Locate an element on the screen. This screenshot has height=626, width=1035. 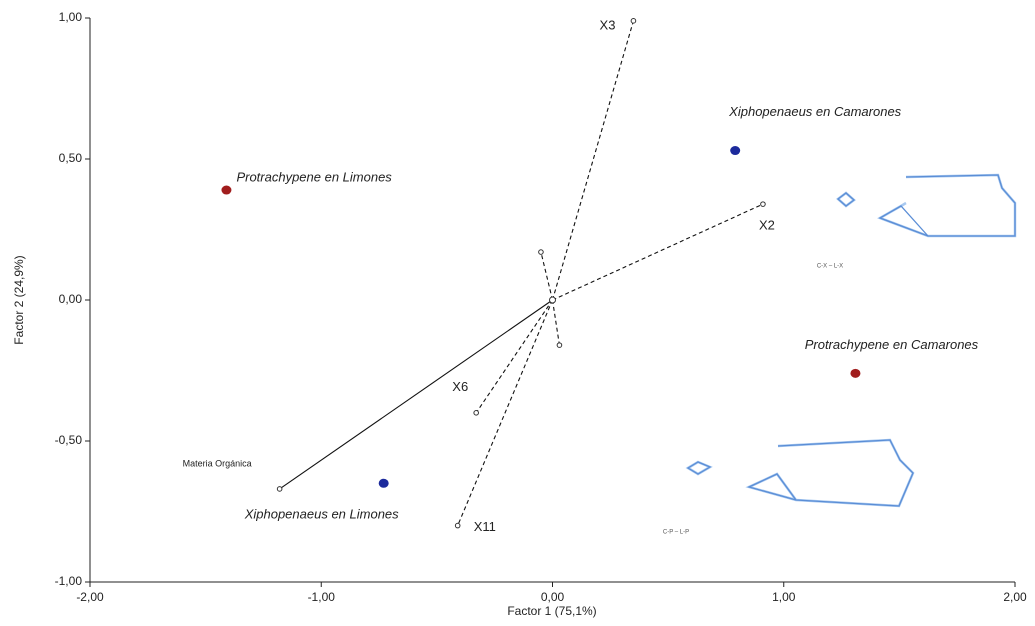
vector-label: X11 is located at coordinates (485, 526).